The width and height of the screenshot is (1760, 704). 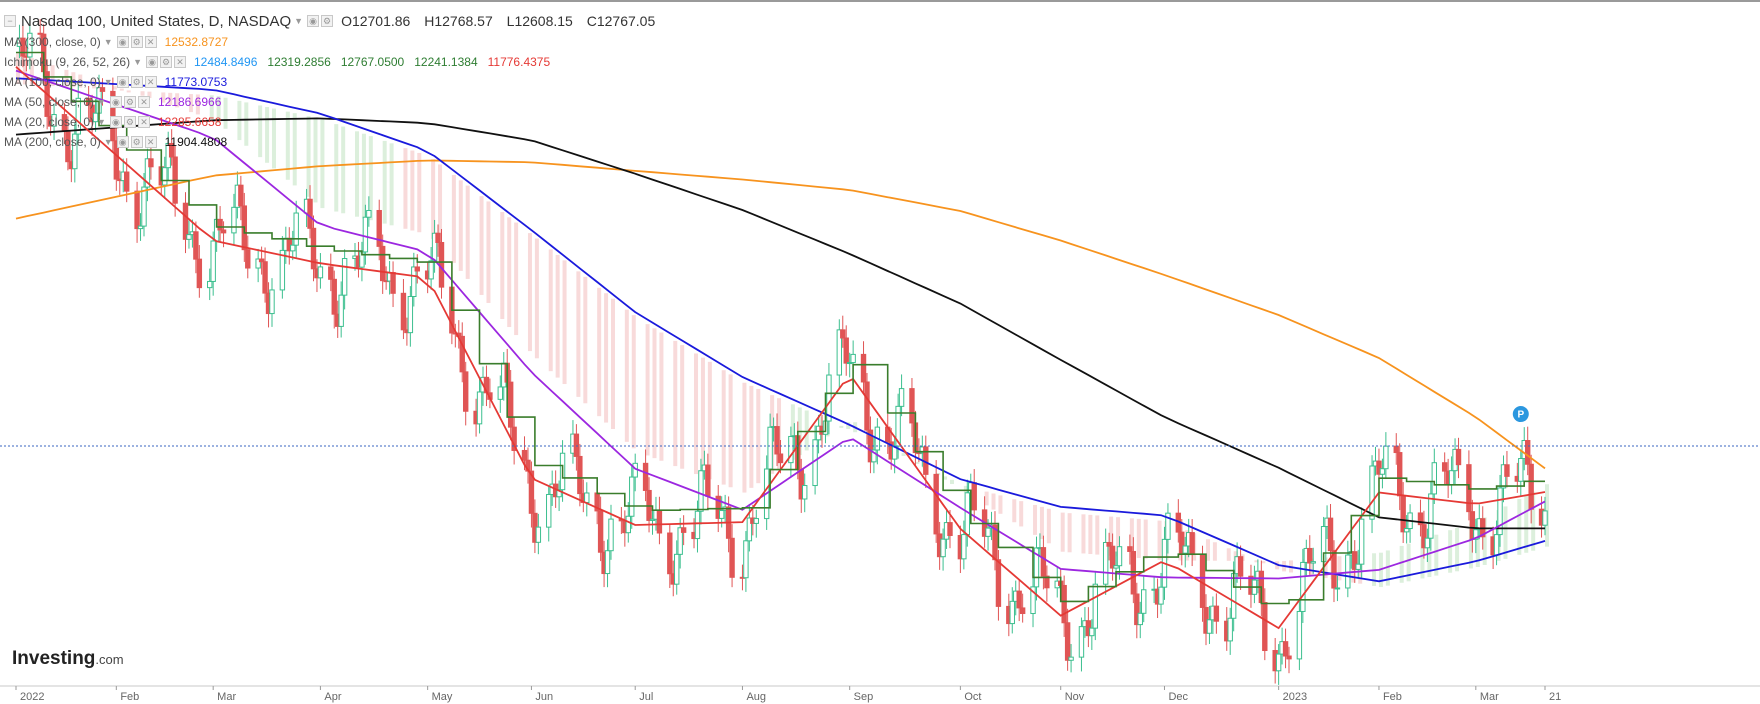 What do you see at coordinates (10, 21) in the screenshot?
I see `collapse-icon: −` at bounding box center [10, 21].